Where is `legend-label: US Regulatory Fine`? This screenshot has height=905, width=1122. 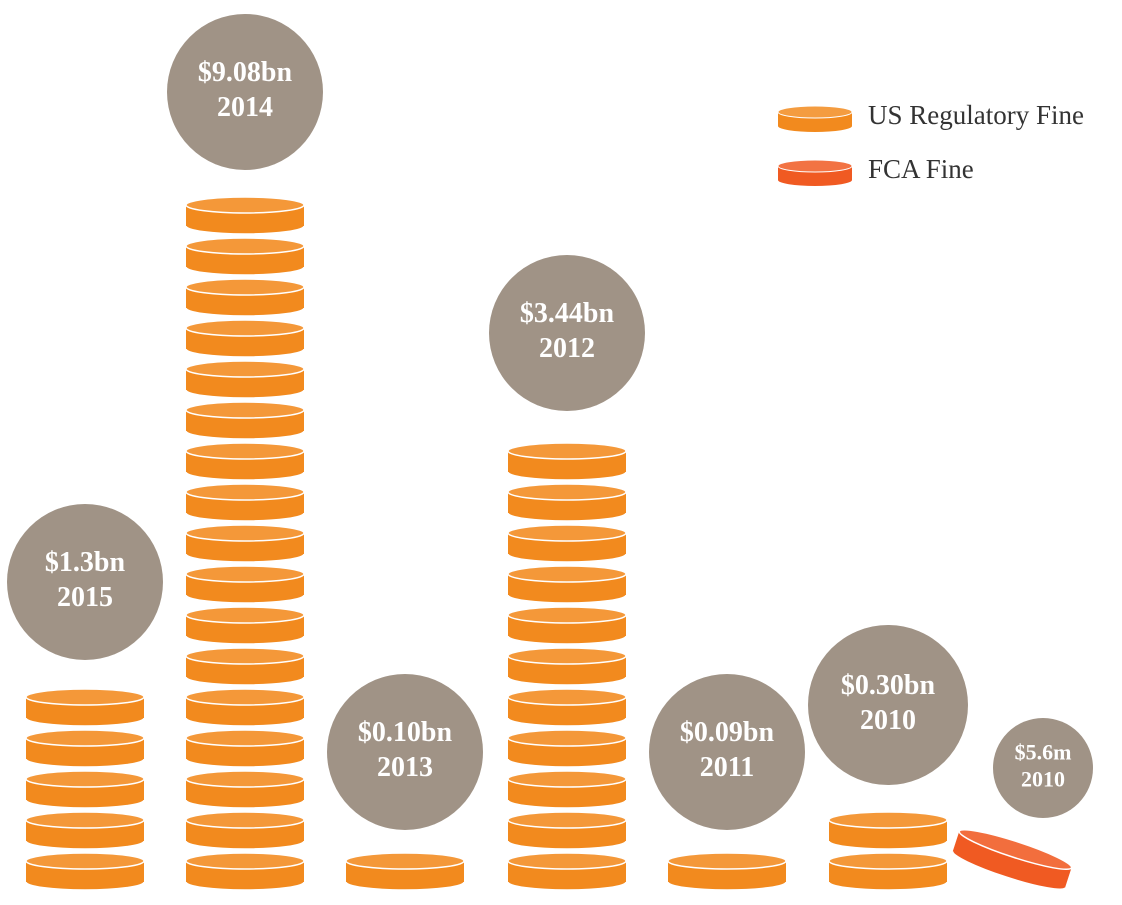
legend-label: US Regulatory Fine is located at coordinates (976, 115).